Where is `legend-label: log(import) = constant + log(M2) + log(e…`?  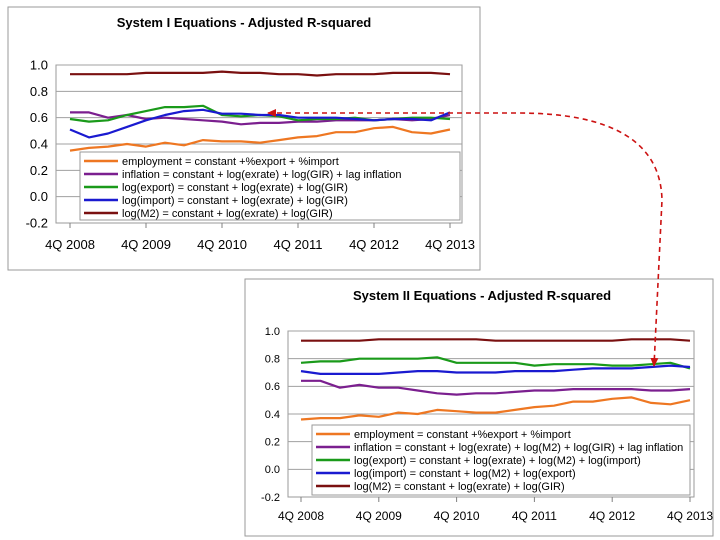 legend-label: log(import) = constant + log(M2) + log(e… is located at coordinates (465, 474).